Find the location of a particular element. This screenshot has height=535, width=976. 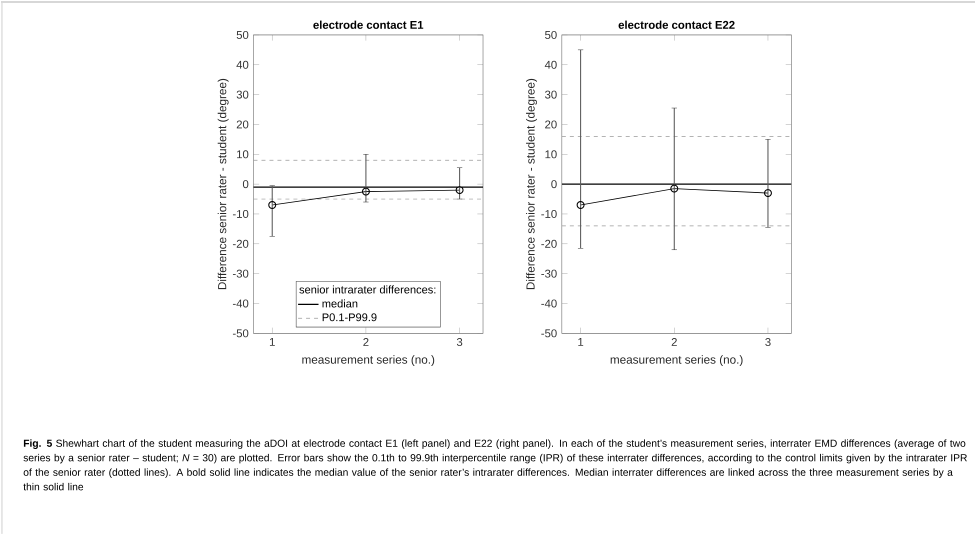

chart-title: electrode contact E1 is located at coordinates (368, 25).